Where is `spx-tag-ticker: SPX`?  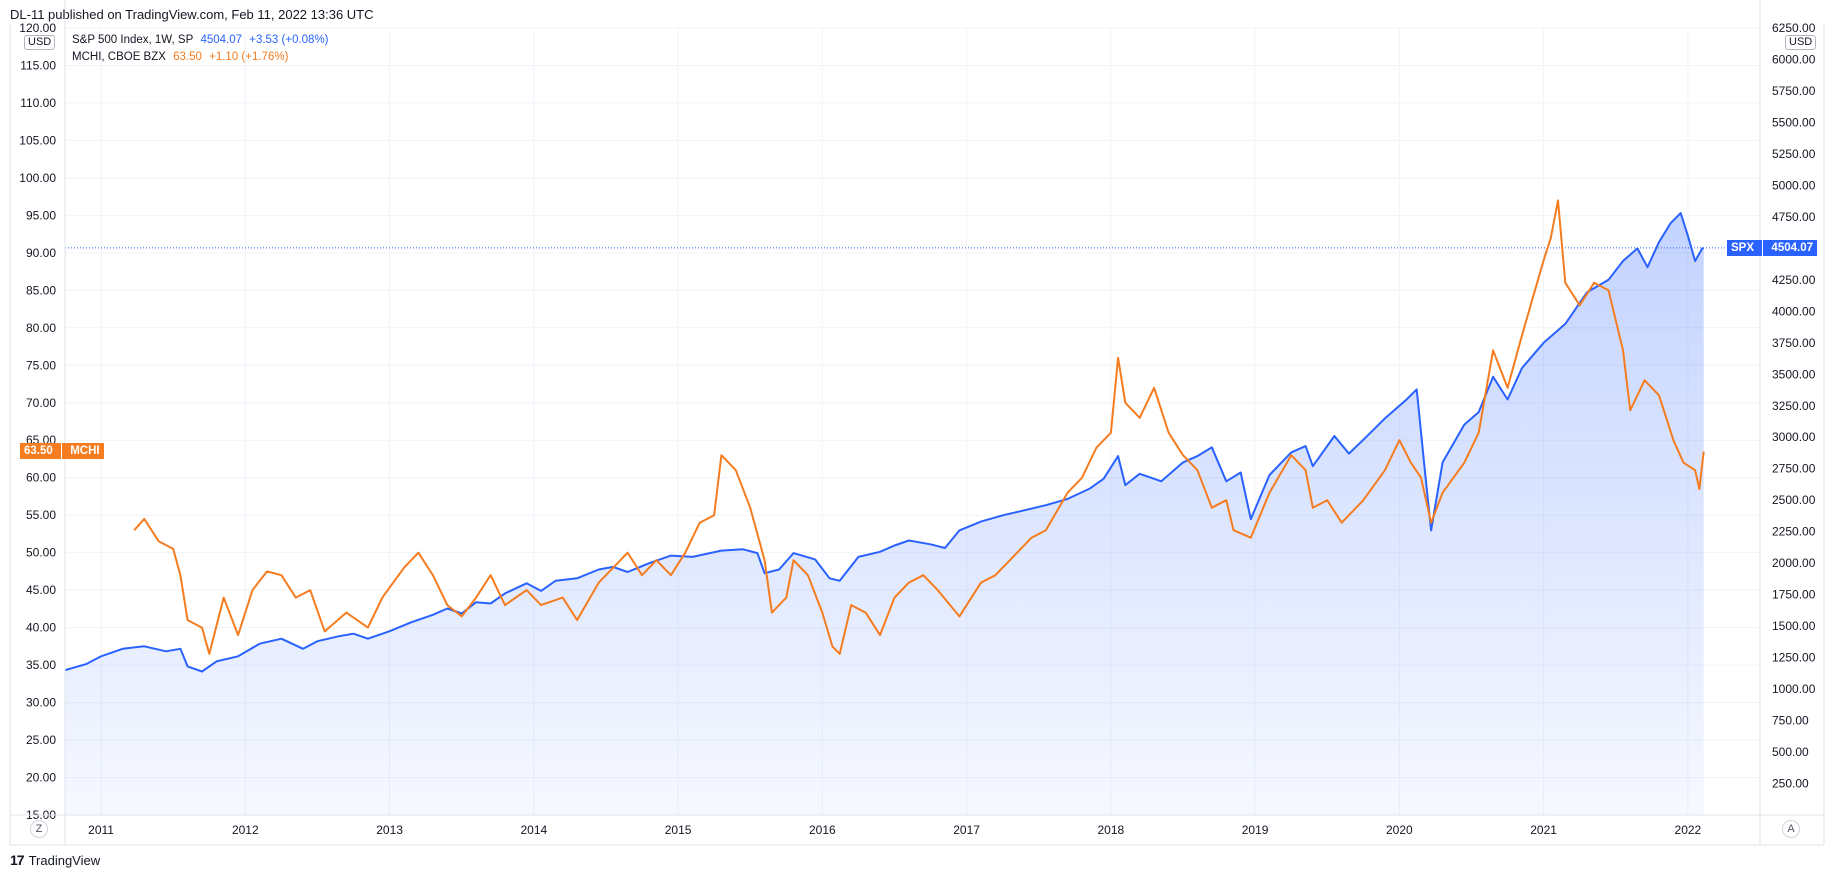 spx-tag-ticker: SPX is located at coordinates (1743, 247).